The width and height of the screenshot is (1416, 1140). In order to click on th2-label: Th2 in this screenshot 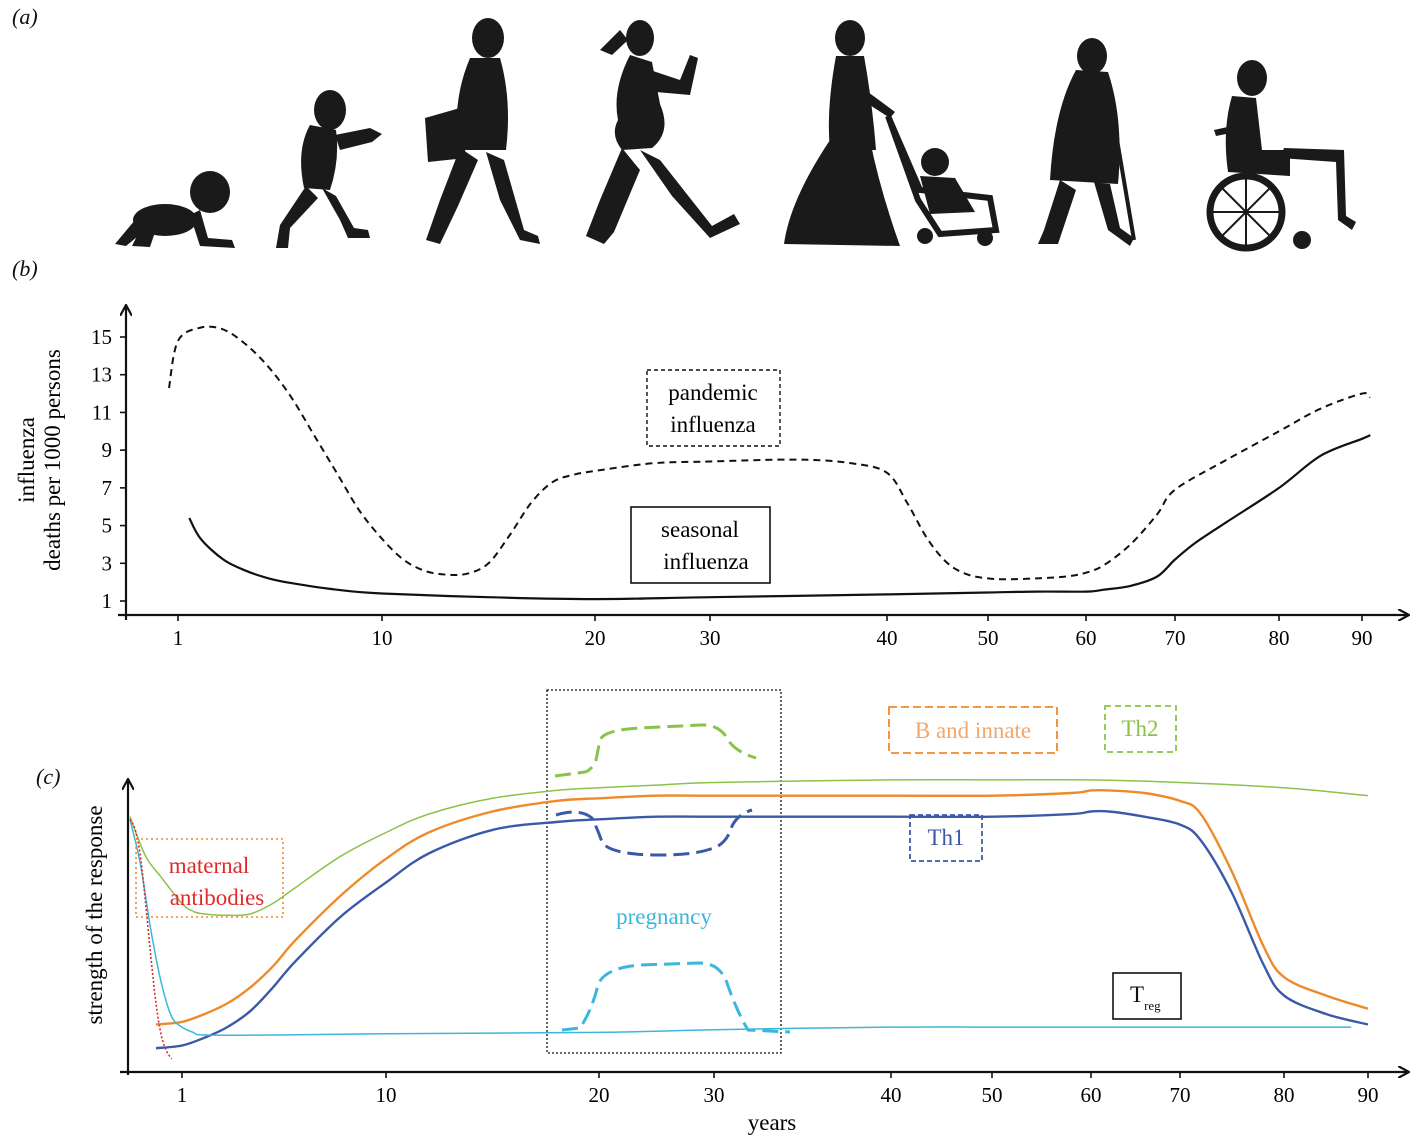, I will do `click(1139, 728)`.